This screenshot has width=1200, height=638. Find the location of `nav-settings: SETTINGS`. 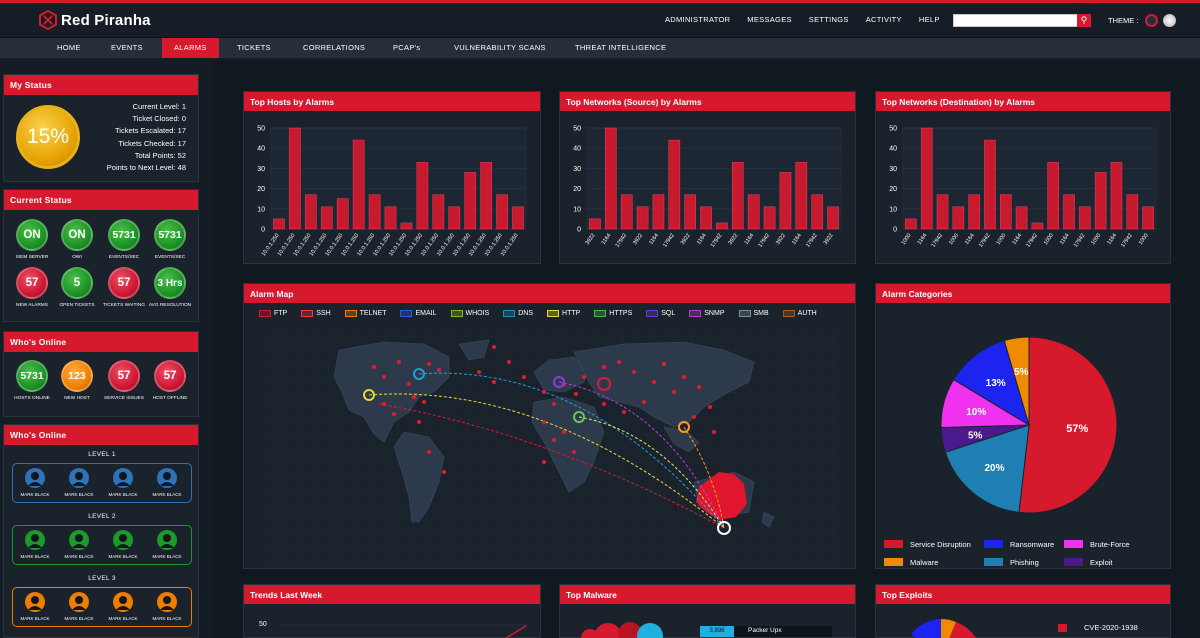

nav-settings: SETTINGS is located at coordinates (828, 19).